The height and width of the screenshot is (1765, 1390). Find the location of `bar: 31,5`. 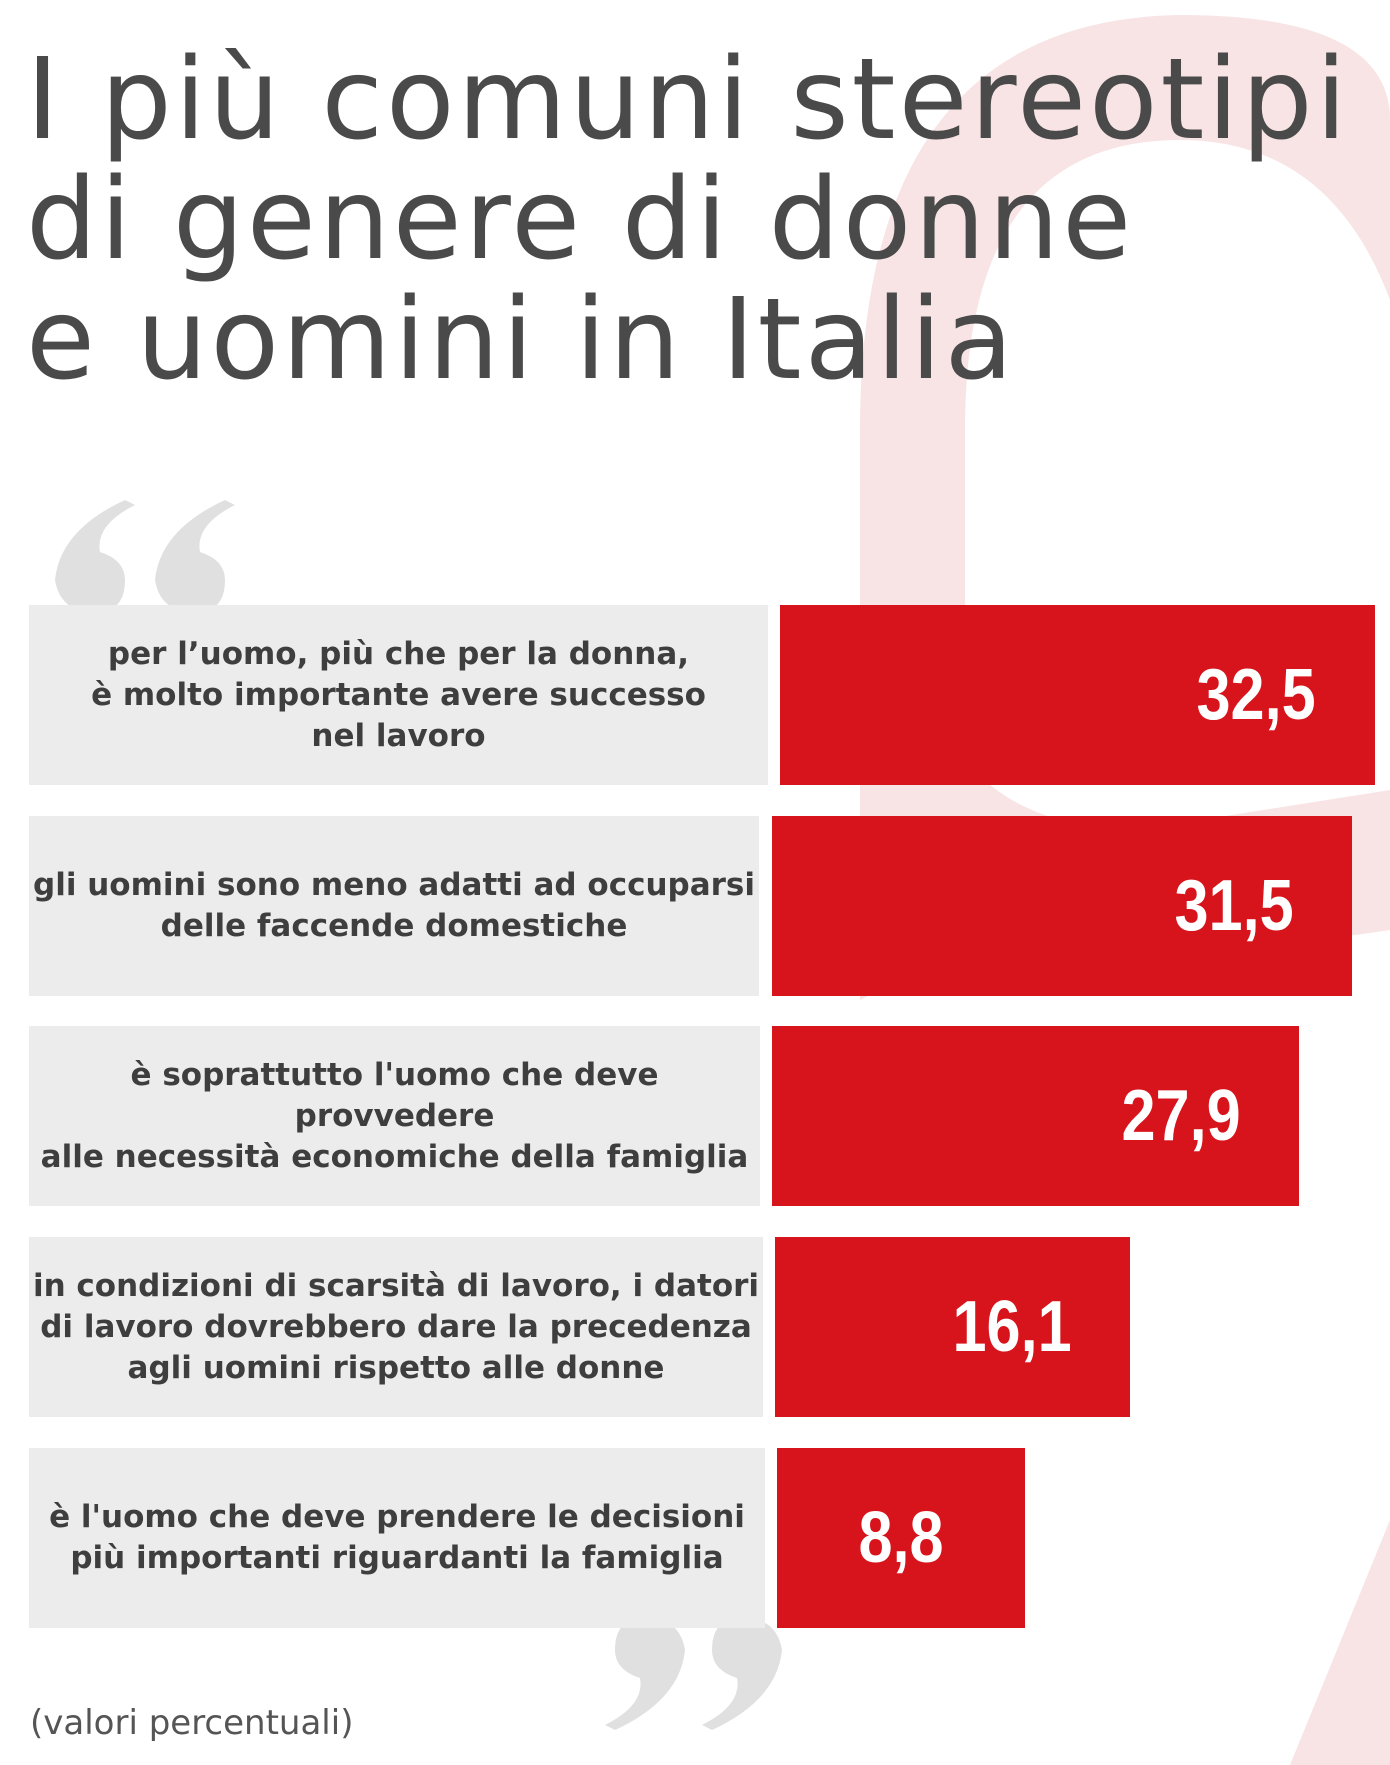

bar: 31,5 is located at coordinates (1062, 906).